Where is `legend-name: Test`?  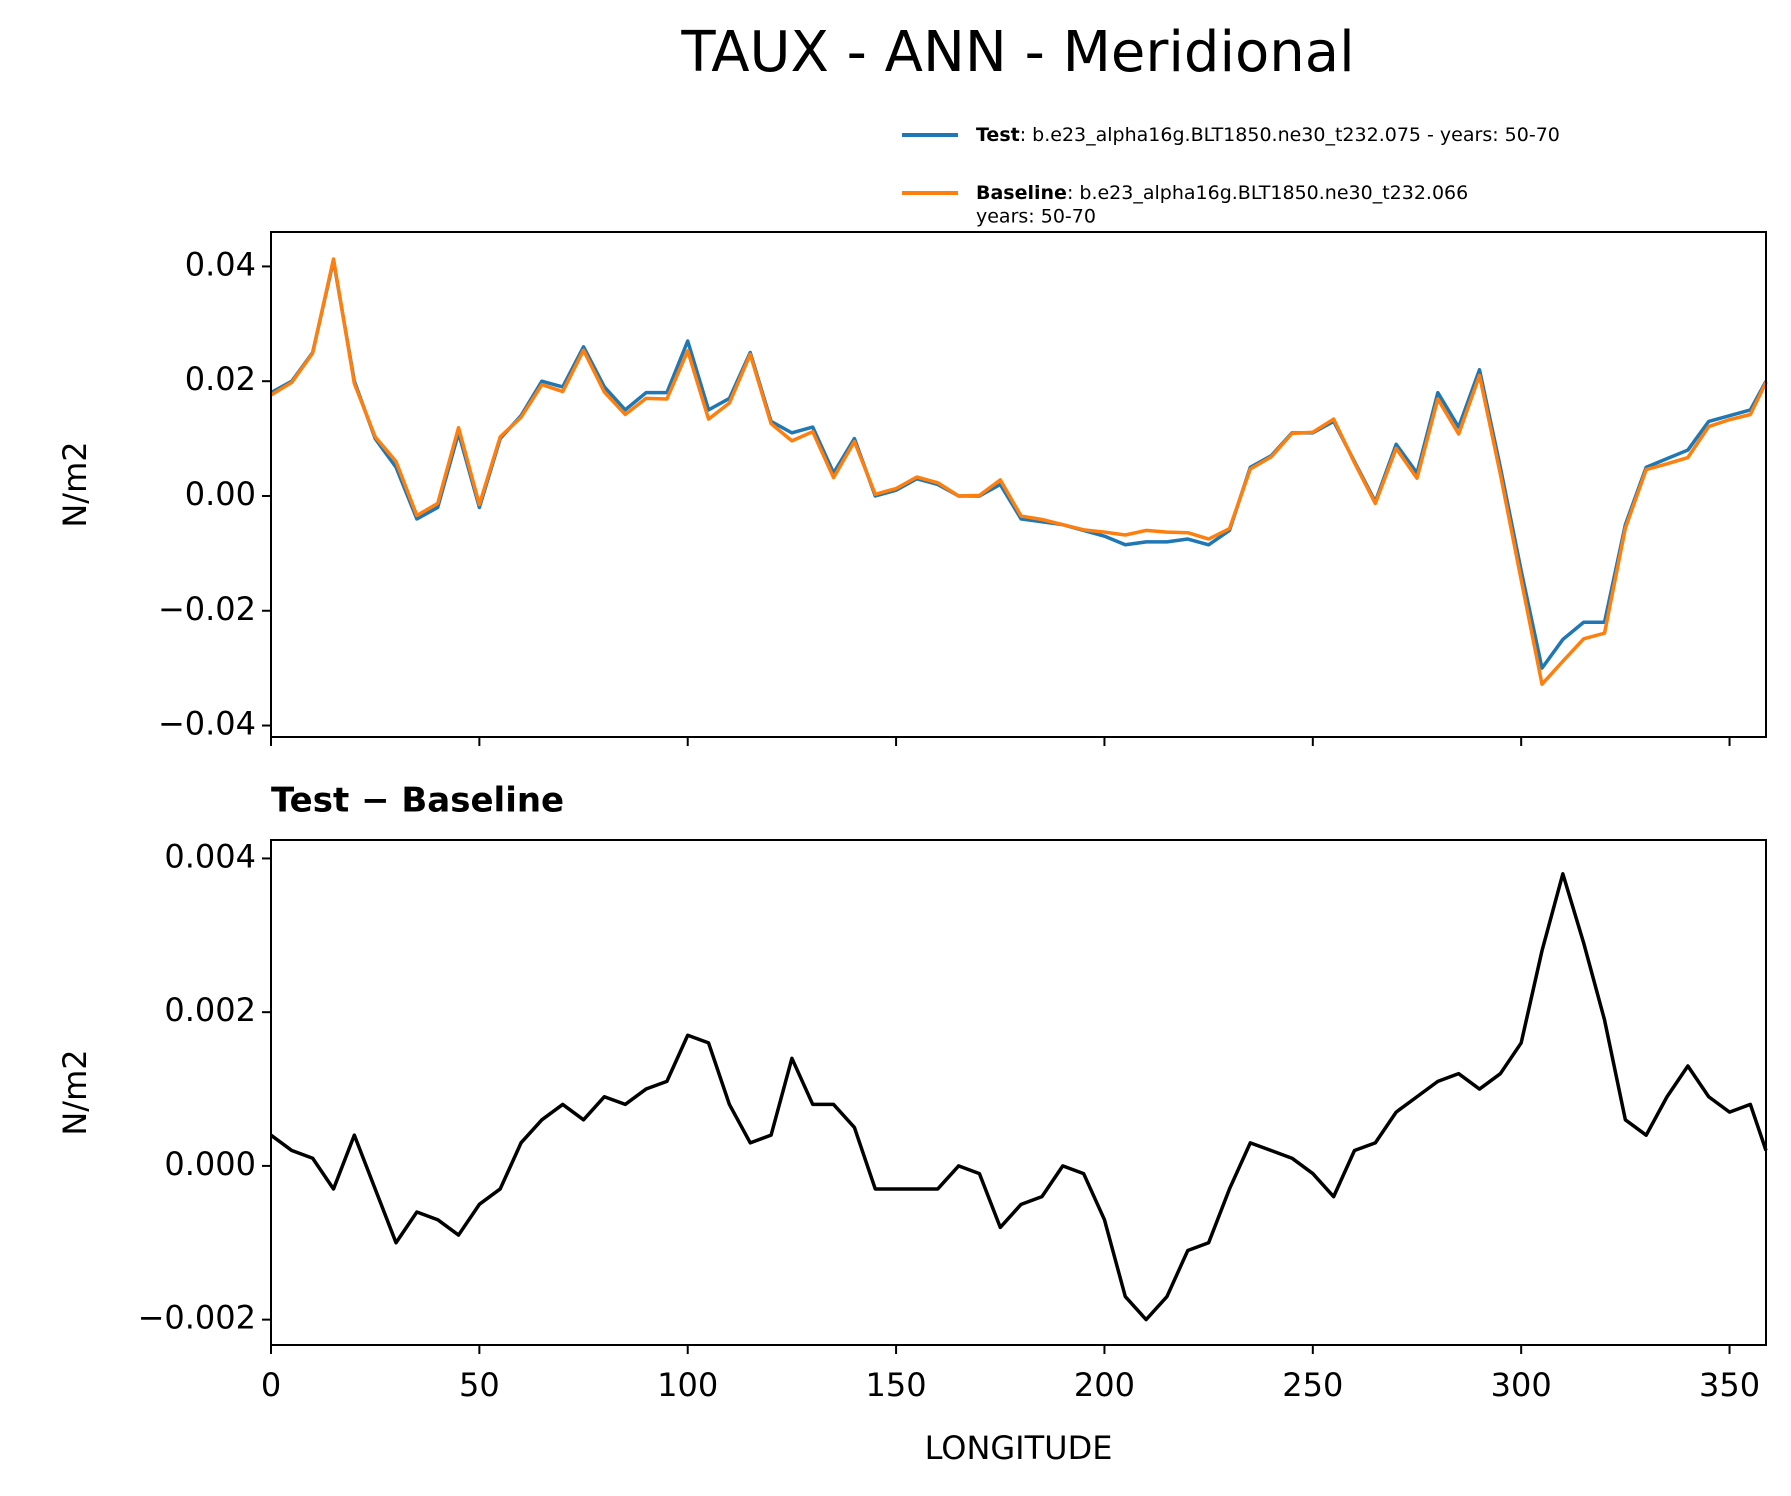
legend-name: Test is located at coordinates (998, 135).